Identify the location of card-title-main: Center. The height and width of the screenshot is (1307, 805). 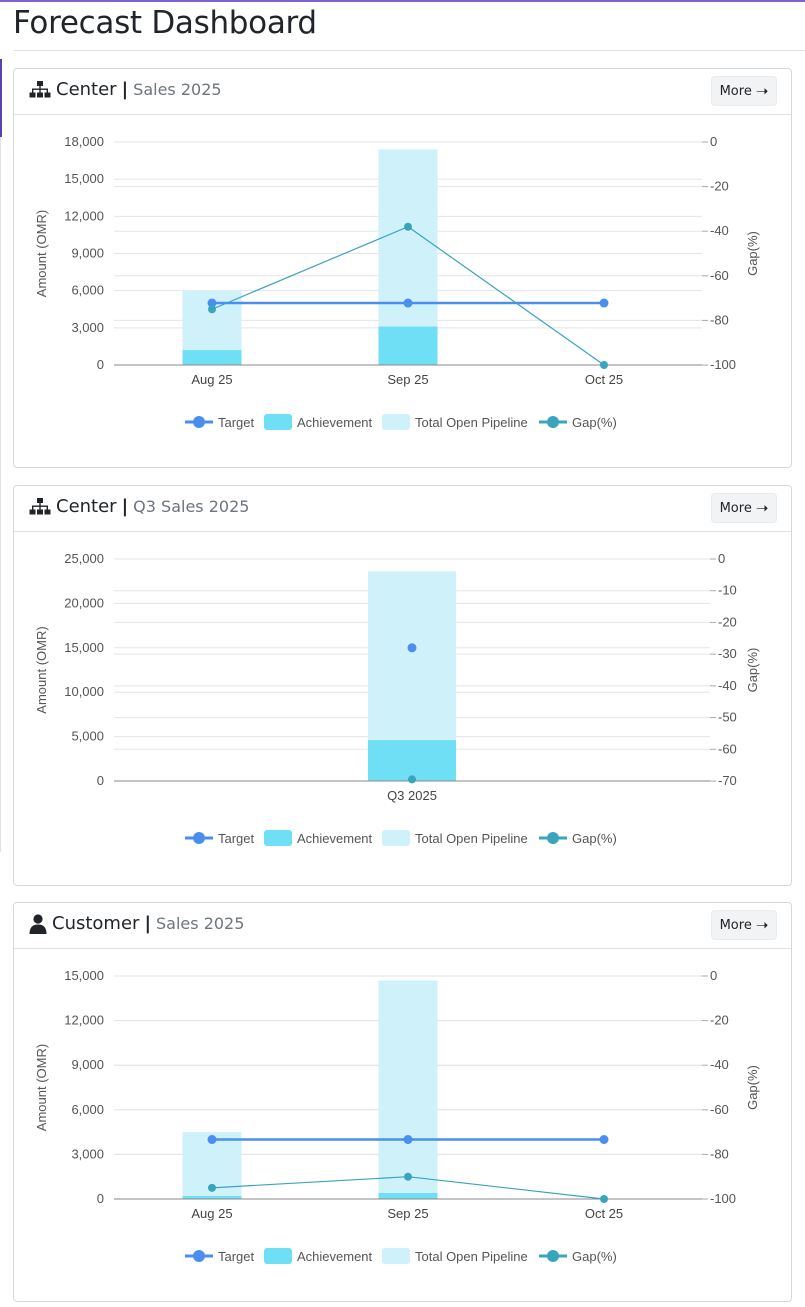
(86, 89).